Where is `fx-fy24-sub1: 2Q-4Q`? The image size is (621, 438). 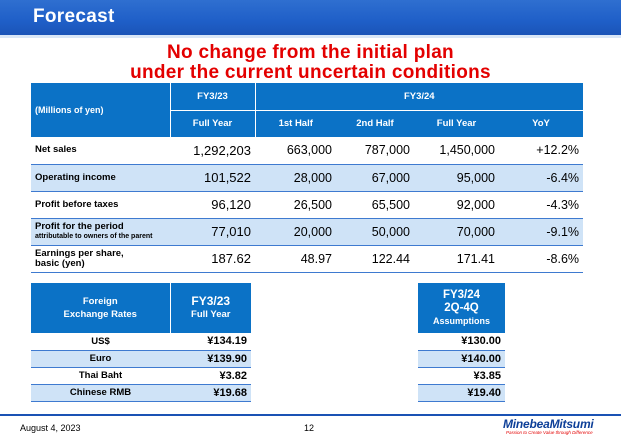 fx-fy24-sub1: 2Q-4Q is located at coordinates (461, 307).